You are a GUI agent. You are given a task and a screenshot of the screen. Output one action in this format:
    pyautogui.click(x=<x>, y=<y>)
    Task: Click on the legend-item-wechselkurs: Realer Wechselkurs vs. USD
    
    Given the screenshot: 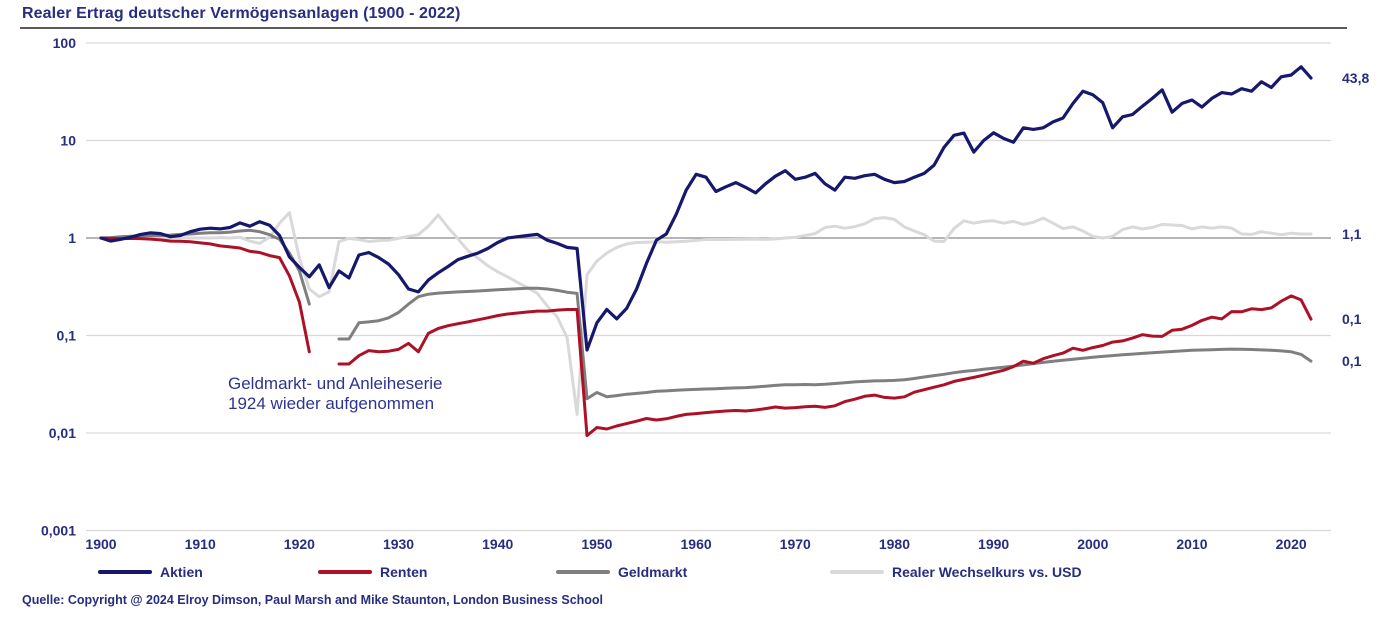 What is the action you would take?
    pyautogui.click(x=956, y=572)
    